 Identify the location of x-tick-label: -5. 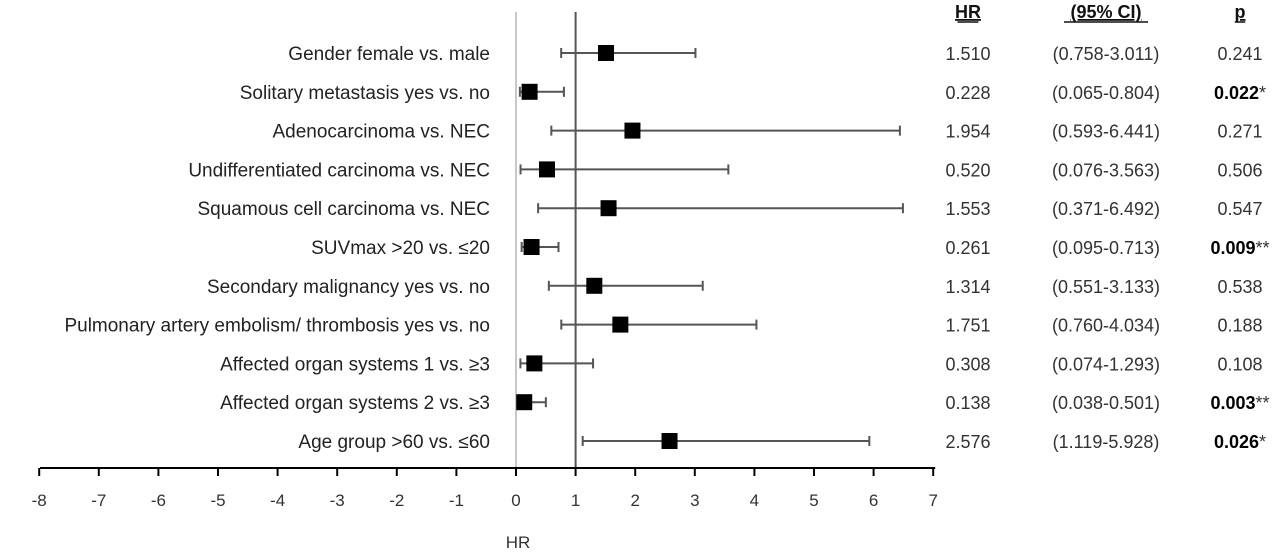
(217, 500).